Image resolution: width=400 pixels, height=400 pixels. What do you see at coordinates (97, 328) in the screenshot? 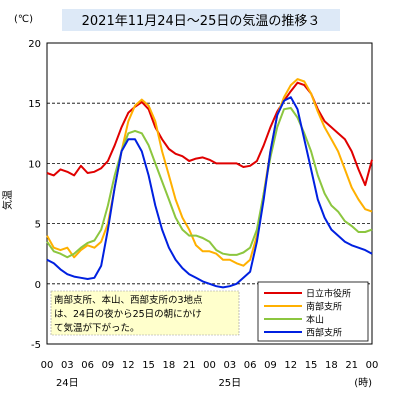
I see `annotation-line-3: て気温が下がった。` at bounding box center [97, 328].